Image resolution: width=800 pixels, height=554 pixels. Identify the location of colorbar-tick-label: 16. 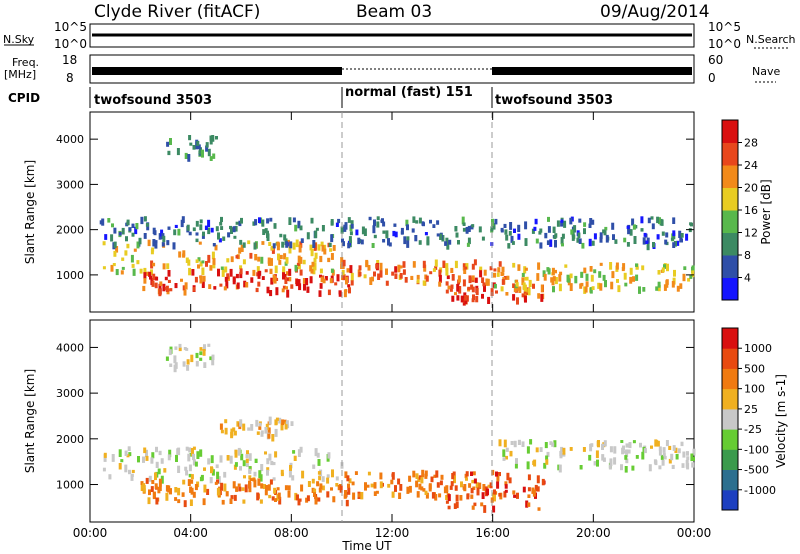
(751, 210).